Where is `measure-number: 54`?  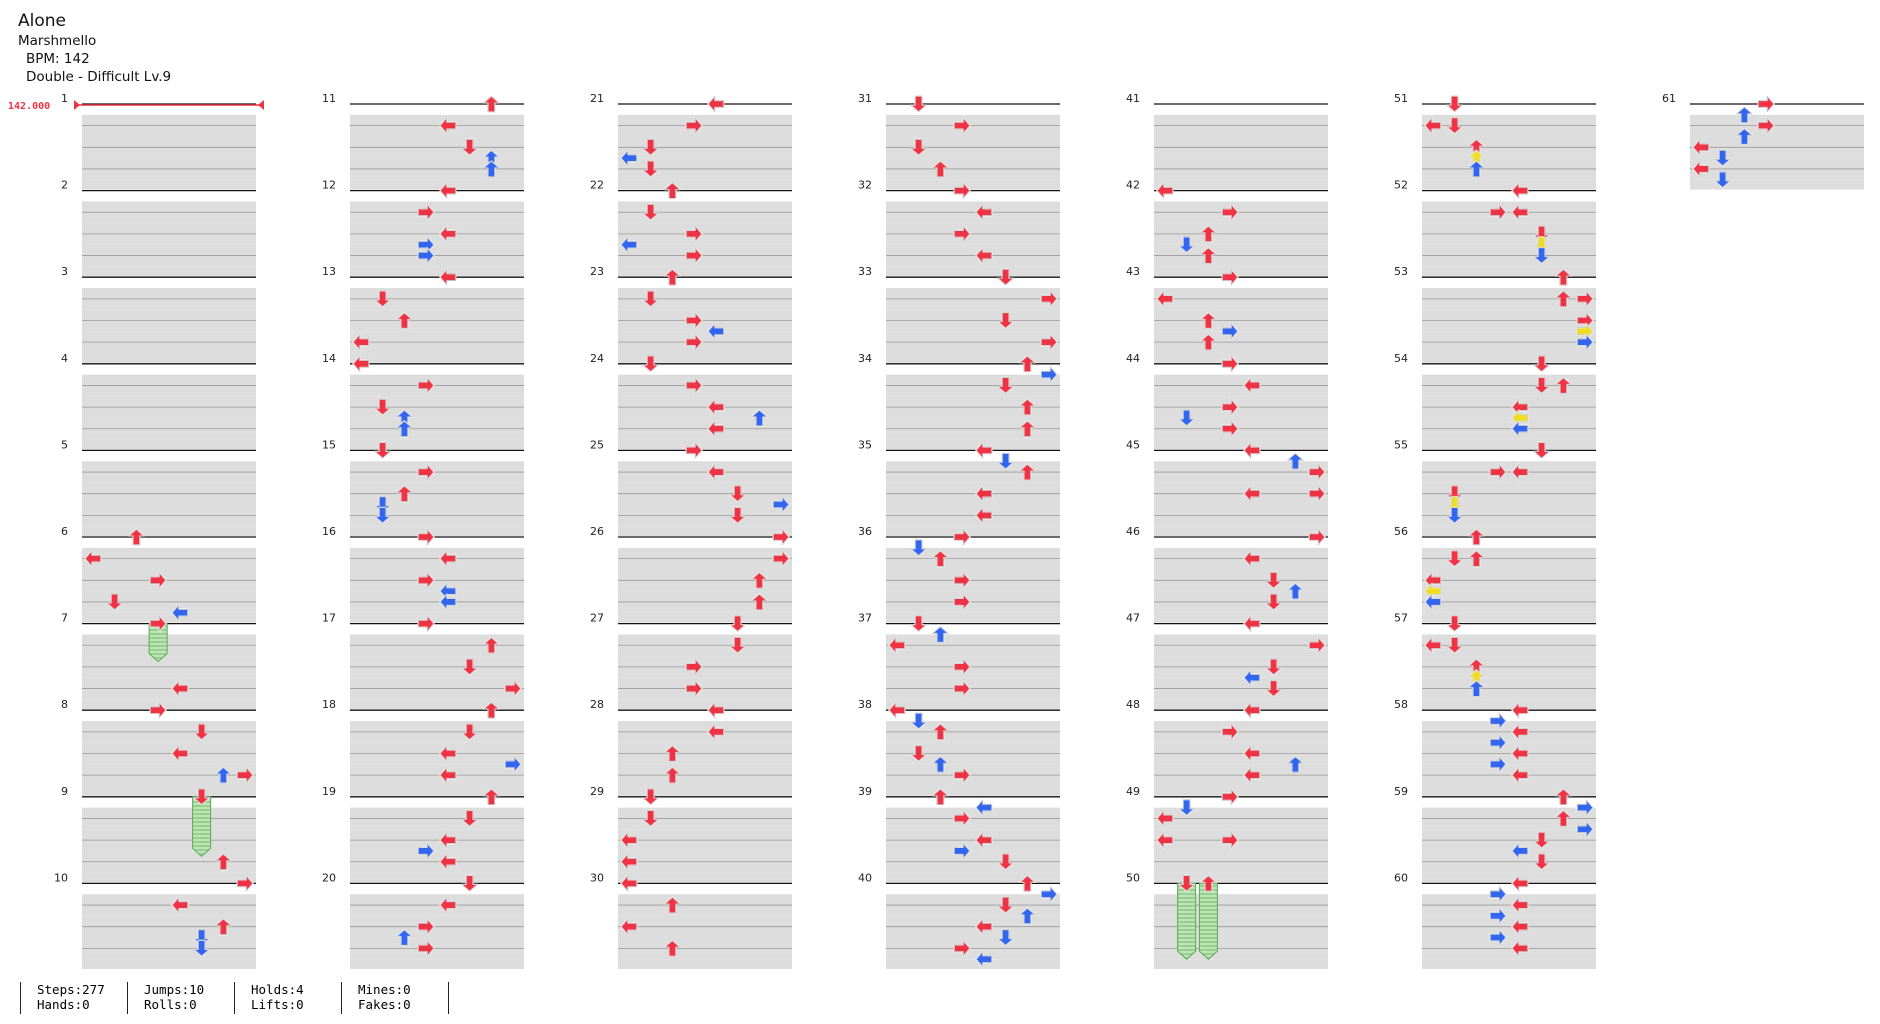 measure-number: 54 is located at coordinates (1401, 358).